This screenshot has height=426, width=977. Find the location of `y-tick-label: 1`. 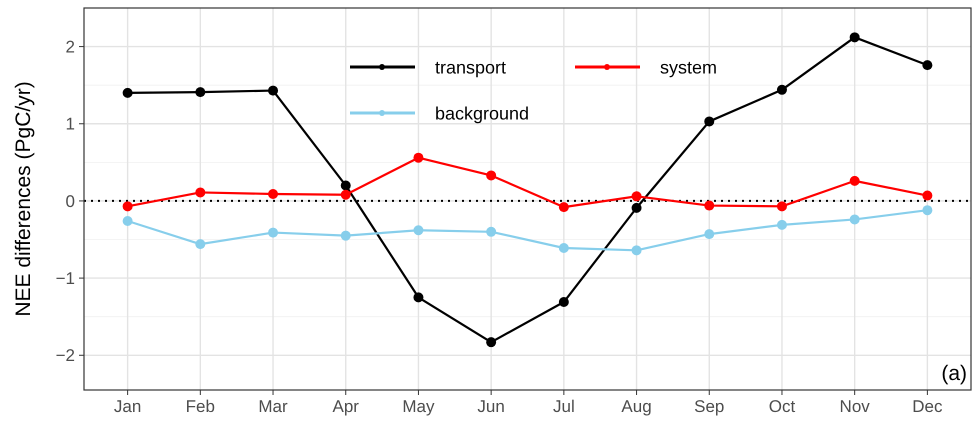

y-tick-label: 1 is located at coordinates (70, 124).